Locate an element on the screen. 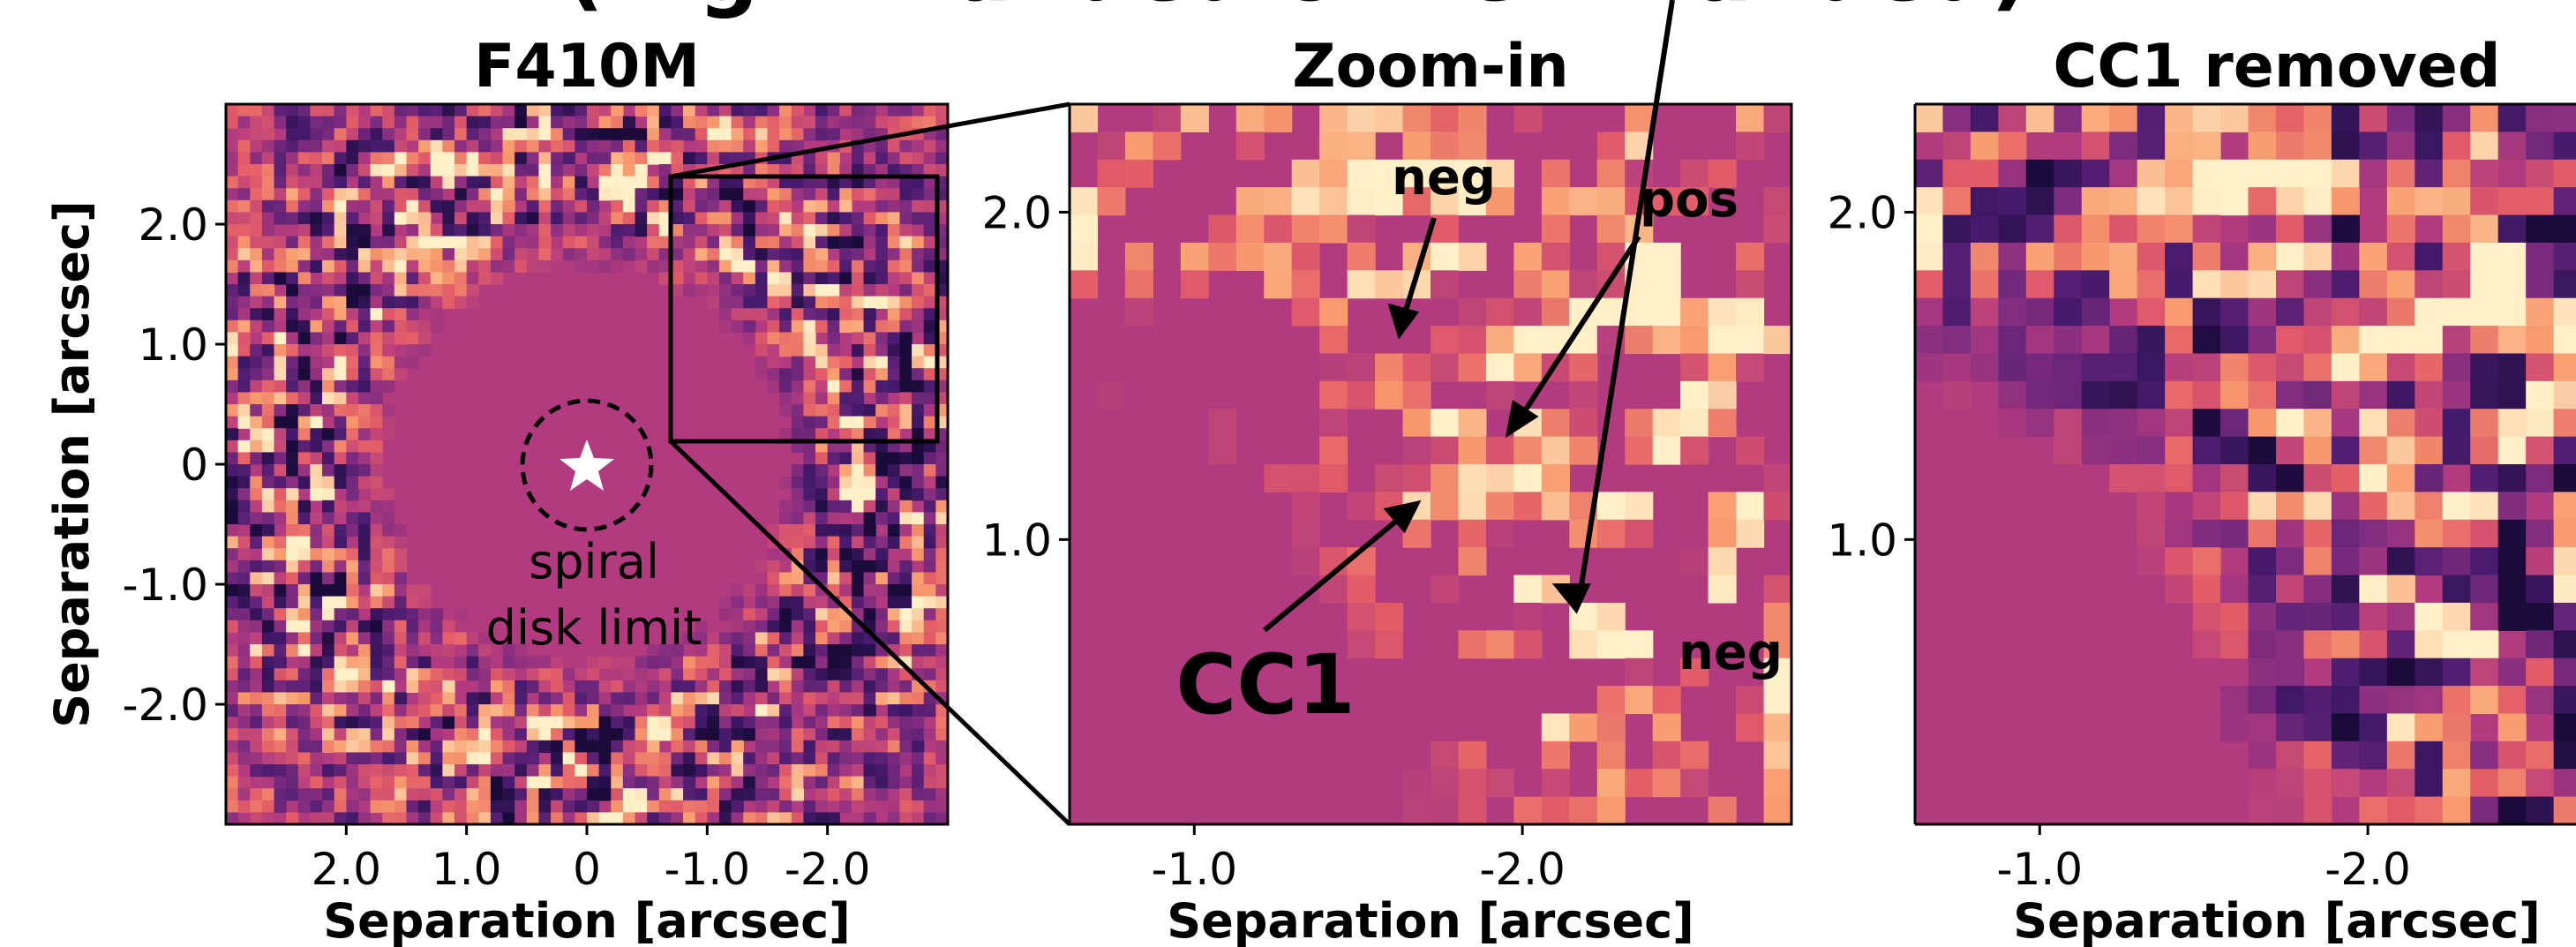 The height and width of the screenshot is (947, 2576). x-tick-label: -2.0 is located at coordinates (2367, 869).